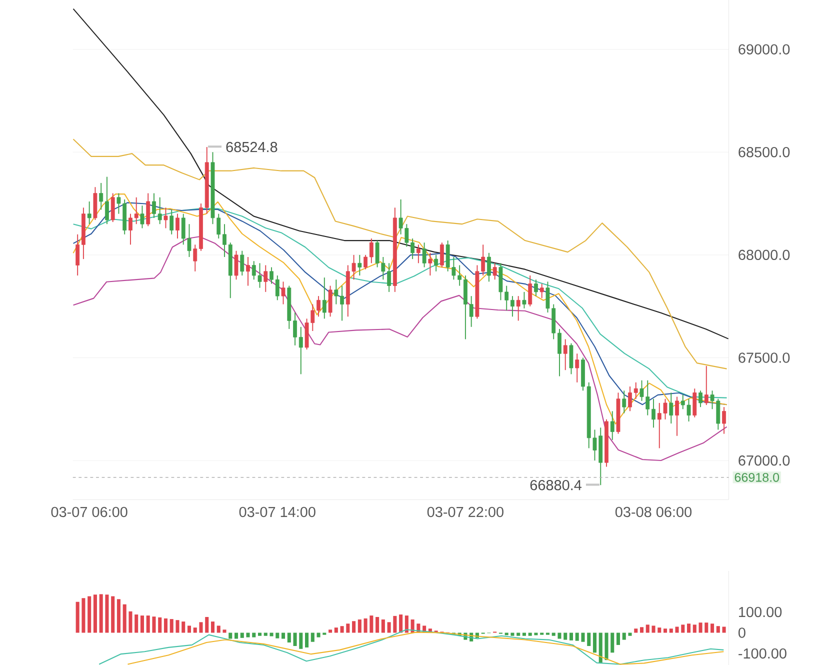  What do you see at coordinates (764, 255) in the screenshot?
I see `y-tick-label: 68000.0` at bounding box center [764, 255].